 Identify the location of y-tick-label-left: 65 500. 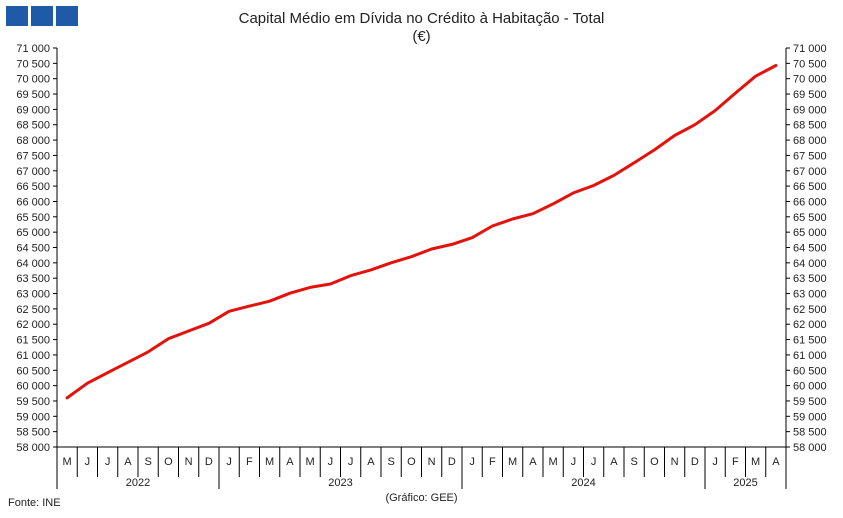
(33, 218).